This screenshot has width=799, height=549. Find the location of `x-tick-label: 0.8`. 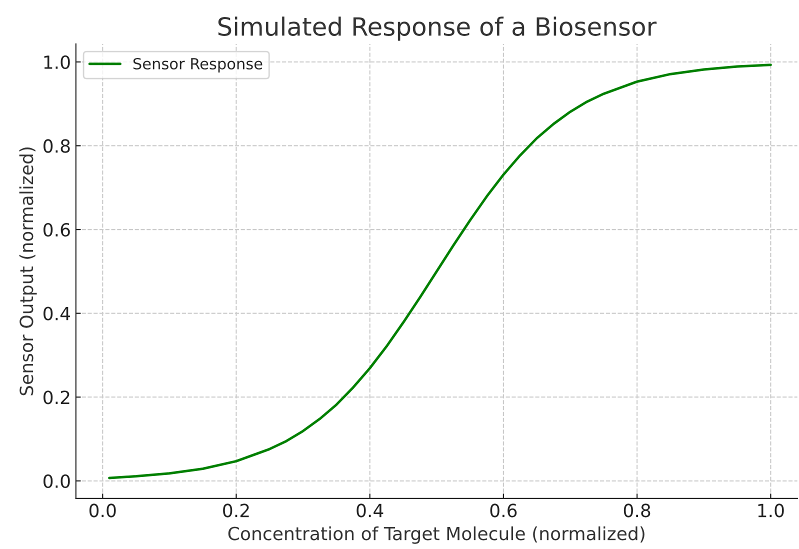

x-tick-label: 0.8 is located at coordinates (637, 511).